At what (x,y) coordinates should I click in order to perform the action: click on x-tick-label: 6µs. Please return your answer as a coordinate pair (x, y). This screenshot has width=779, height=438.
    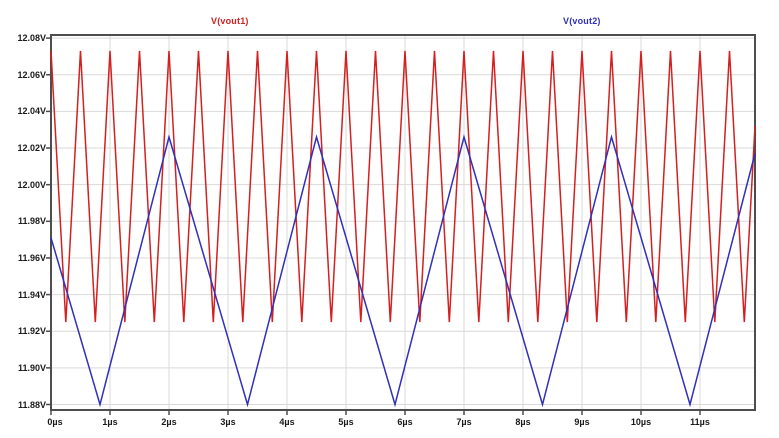
    Looking at the image, I should click on (405, 422).